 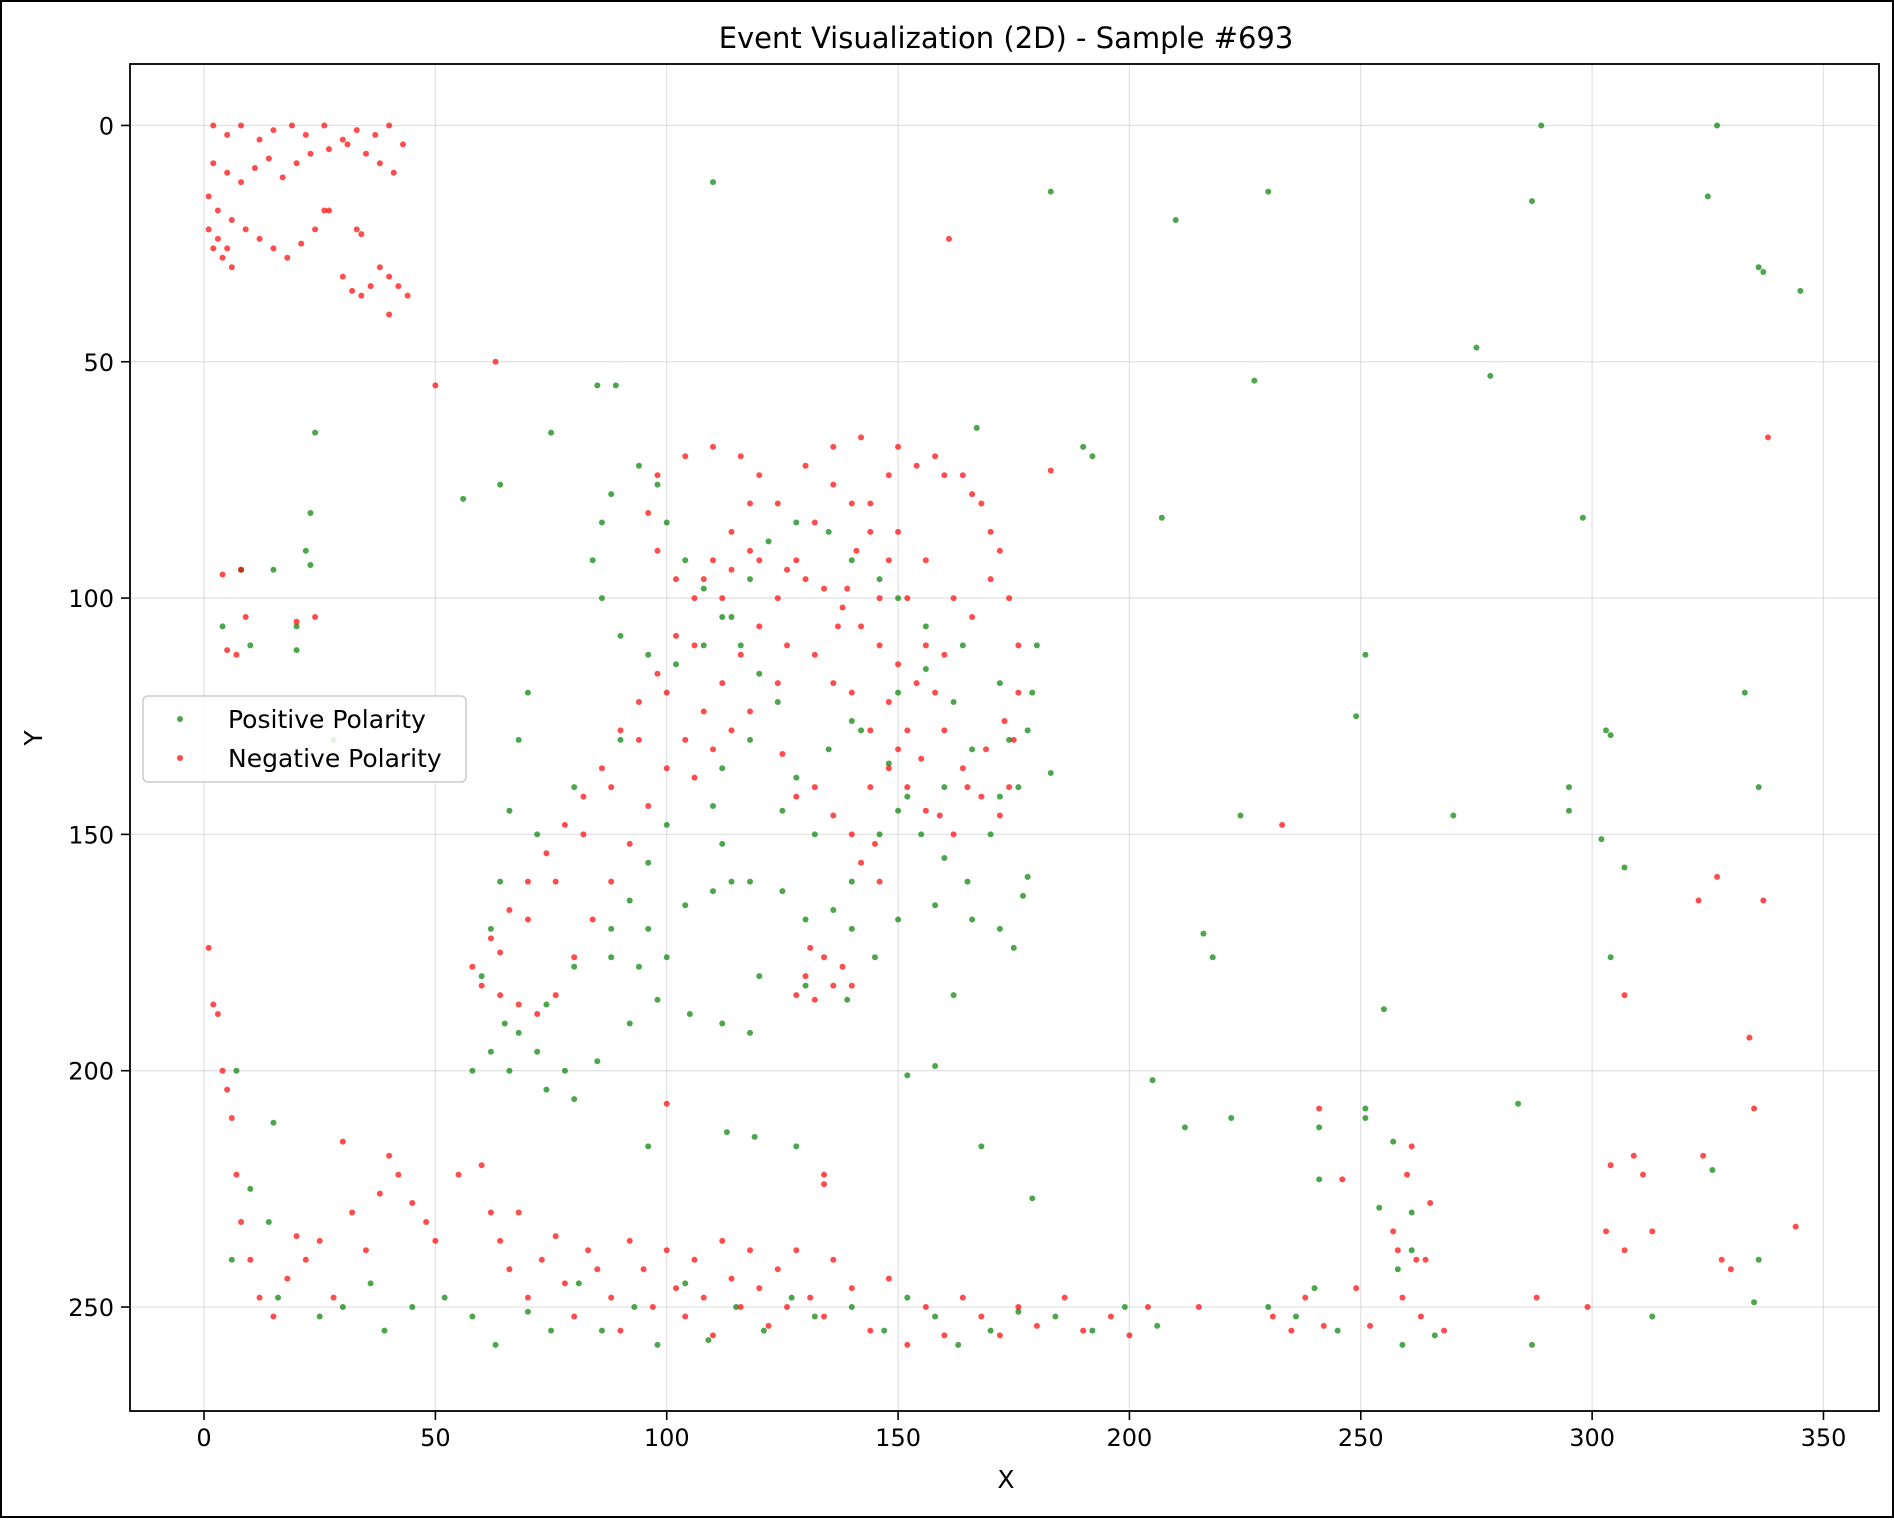 What do you see at coordinates (304, 739) in the screenshot?
I see `legend: Positive Polarity Negative Polarity` at bounding box center [304, 739].